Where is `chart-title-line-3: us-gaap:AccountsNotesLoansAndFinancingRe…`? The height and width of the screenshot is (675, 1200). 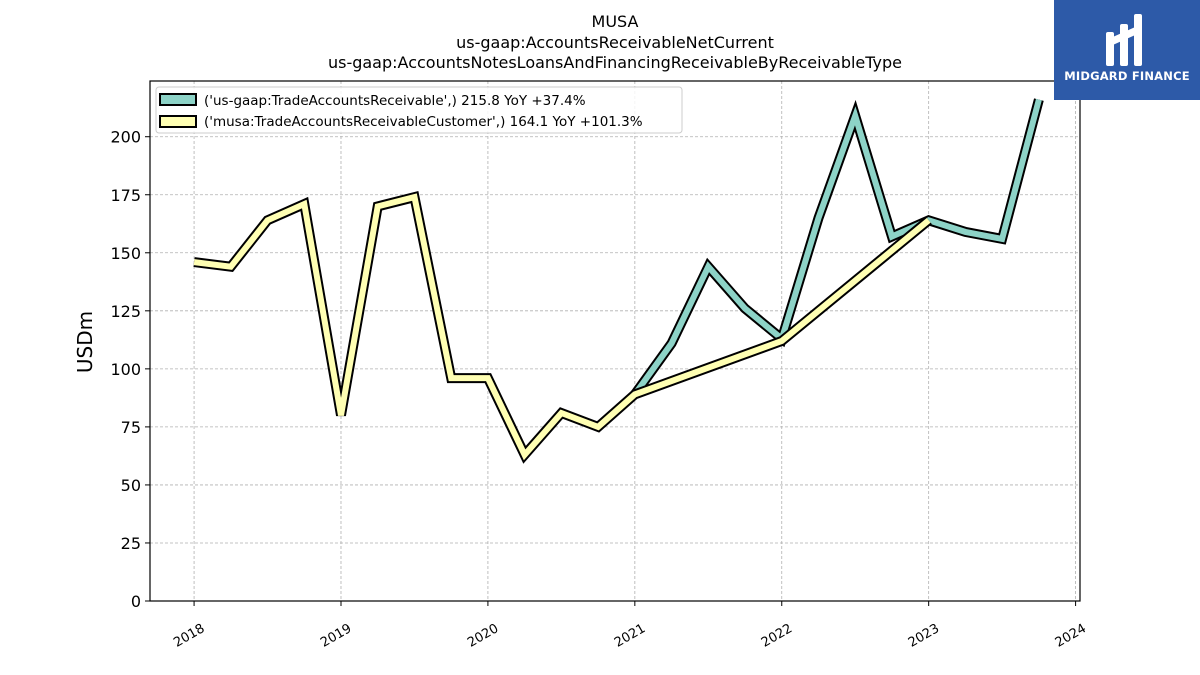
chart-title-line-3: us-gaap:AccountsNotesLoansAndFinancingRe… is located at coordinates (615, 62).